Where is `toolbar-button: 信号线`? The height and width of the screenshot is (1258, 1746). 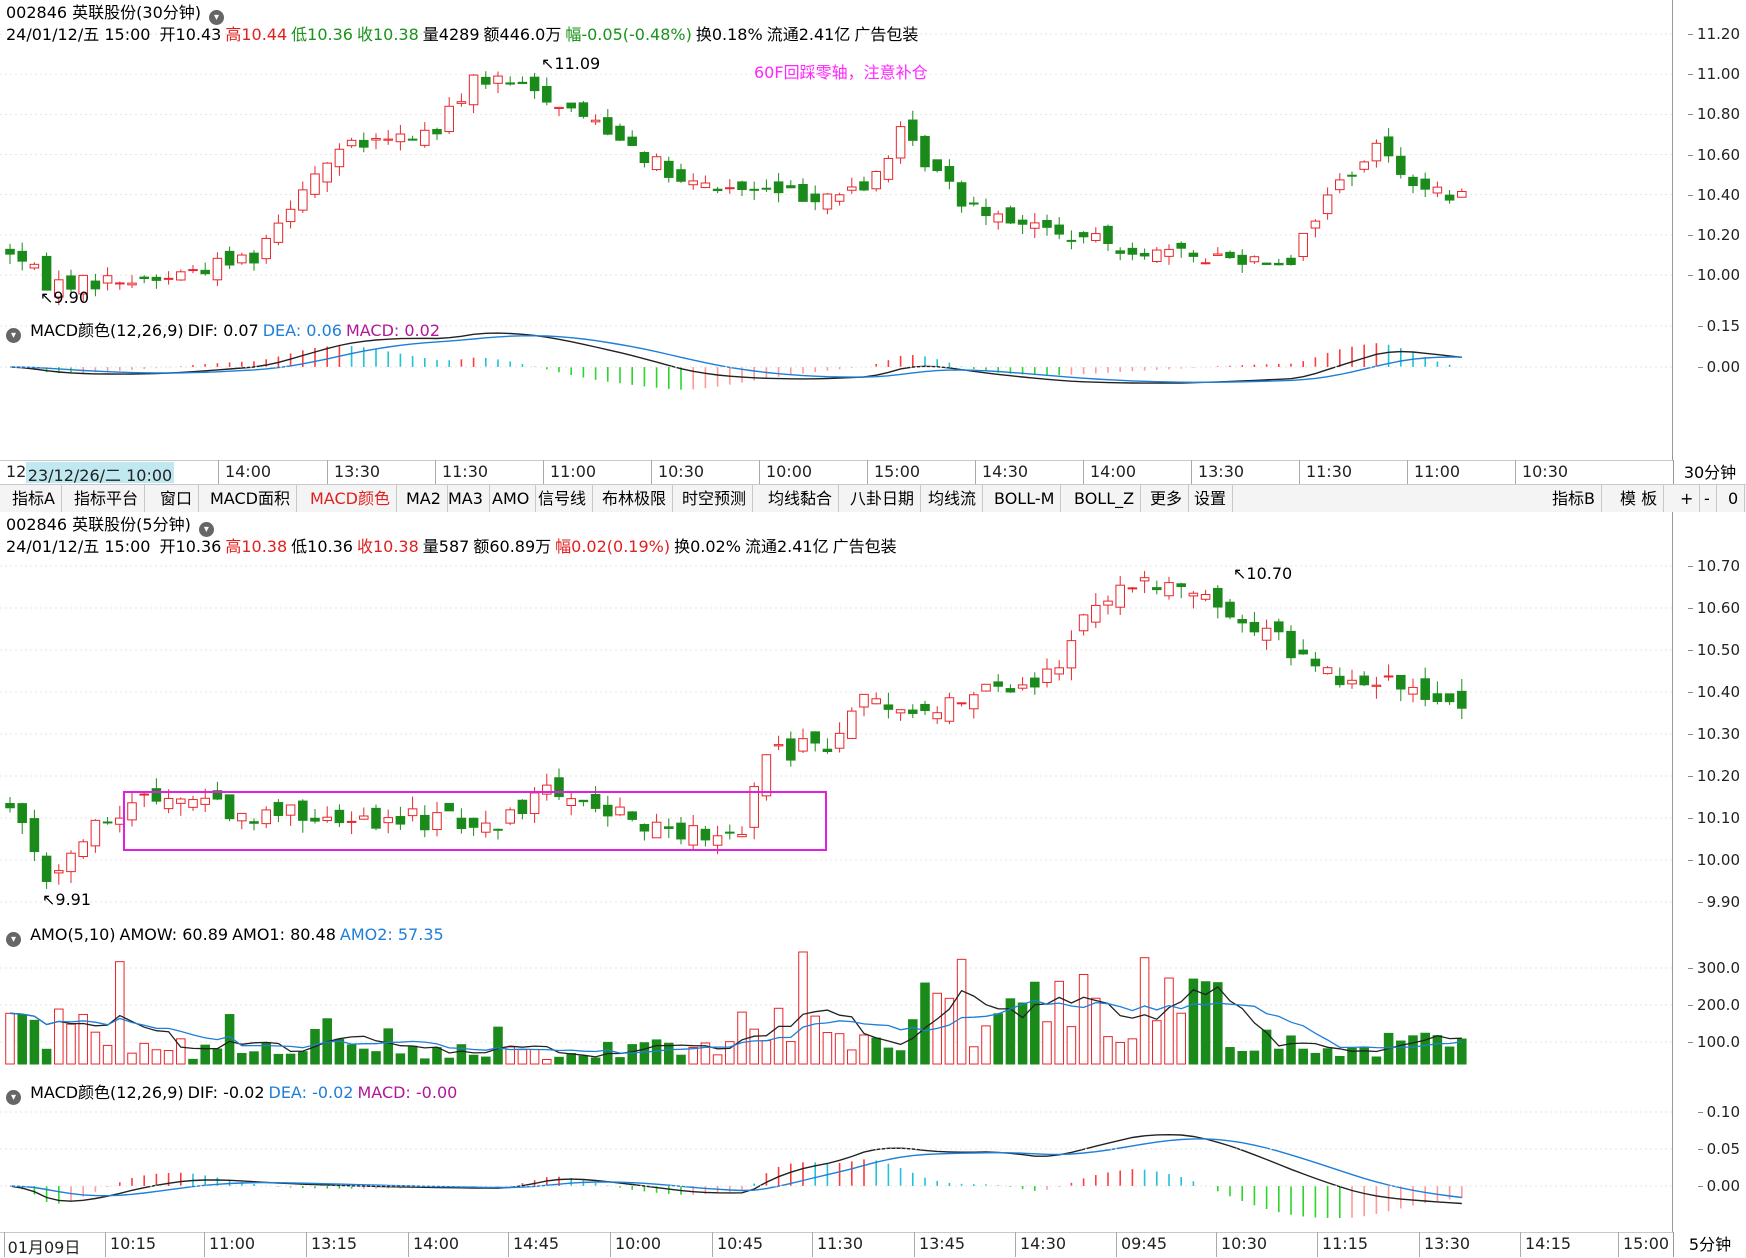
toolbar-button: 信号线 is located at coordinates (563, 498).